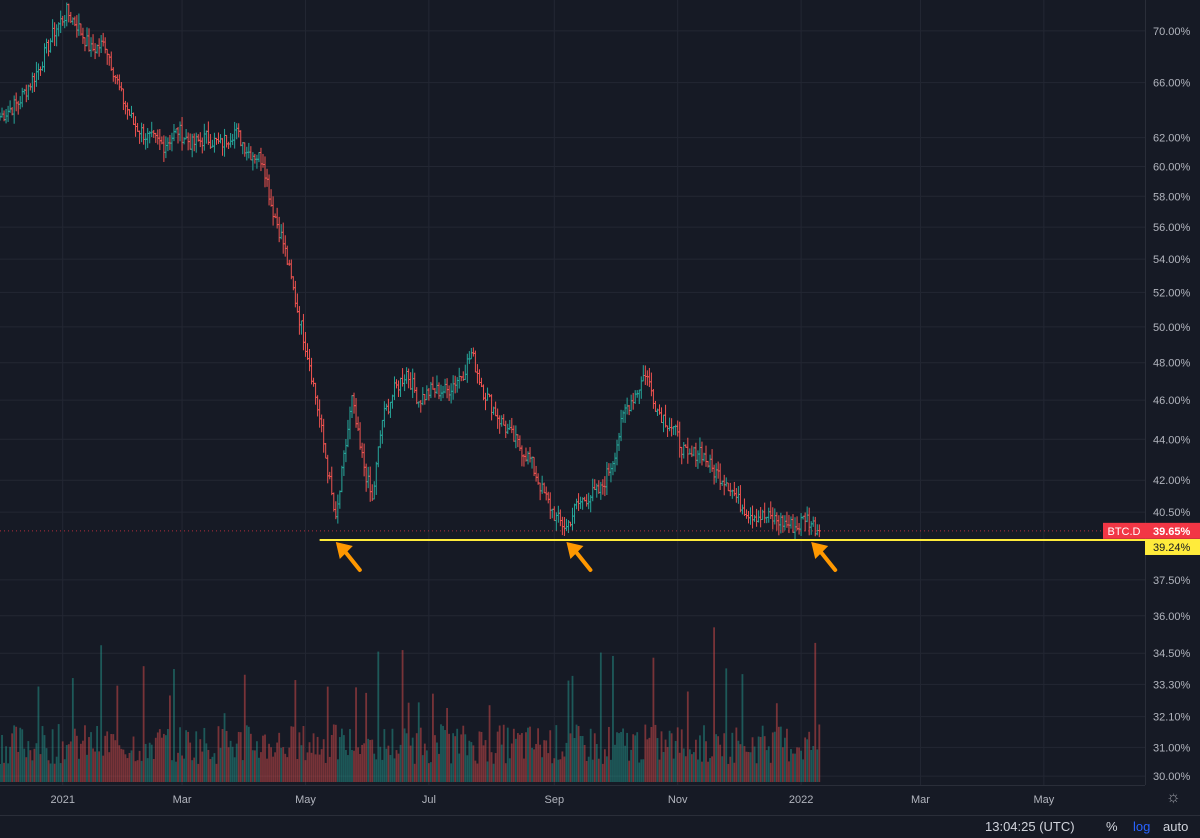 The image size is (1200, 838). I want to click on price-tick-label: 34.50%, so click(1172, 654).